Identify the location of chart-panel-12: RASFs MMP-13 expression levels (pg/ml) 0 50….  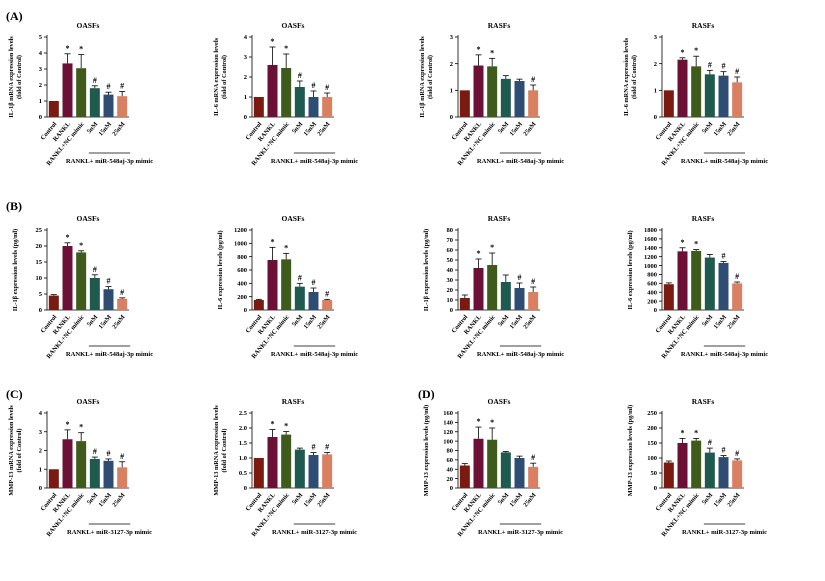
(697, 467).